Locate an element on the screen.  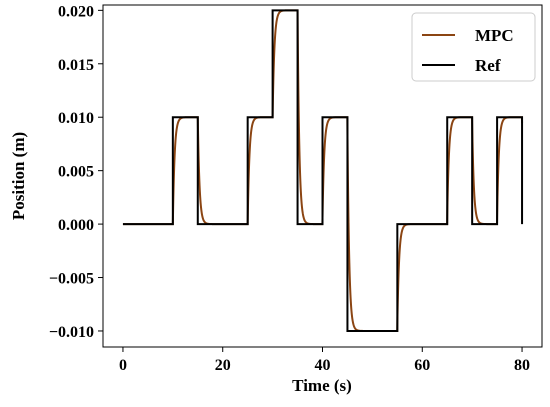
x-tick-label: 40 is located at coordinates (323, 365).